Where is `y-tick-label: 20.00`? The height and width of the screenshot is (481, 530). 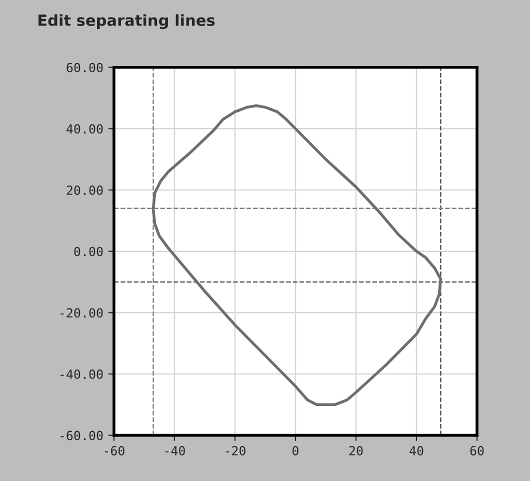 y-tick-label: 20.00 is located at coordinates (84, 190).